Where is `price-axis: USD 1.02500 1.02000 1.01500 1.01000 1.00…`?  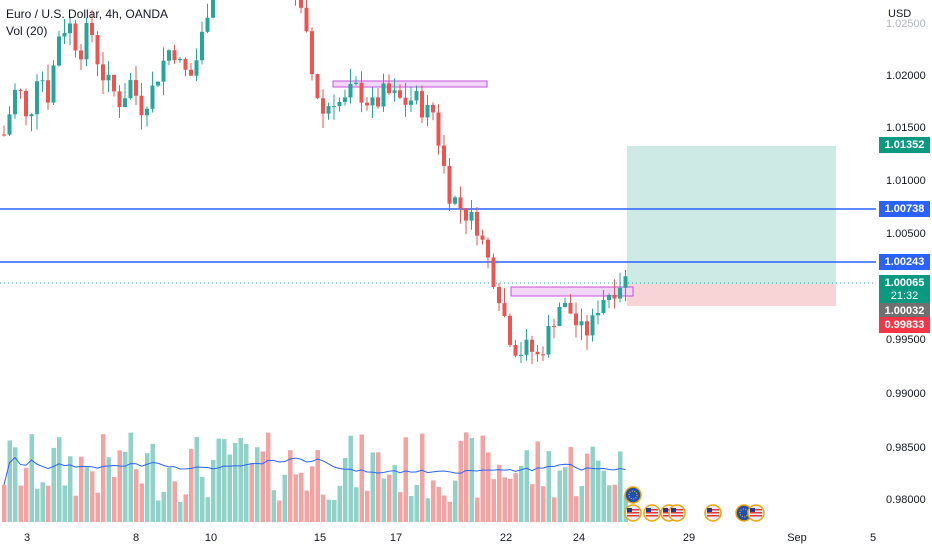 price-axis: USD 1.02500 1.02000 1.01500 1.01000 1.00… is located at coordinates (904, 263).